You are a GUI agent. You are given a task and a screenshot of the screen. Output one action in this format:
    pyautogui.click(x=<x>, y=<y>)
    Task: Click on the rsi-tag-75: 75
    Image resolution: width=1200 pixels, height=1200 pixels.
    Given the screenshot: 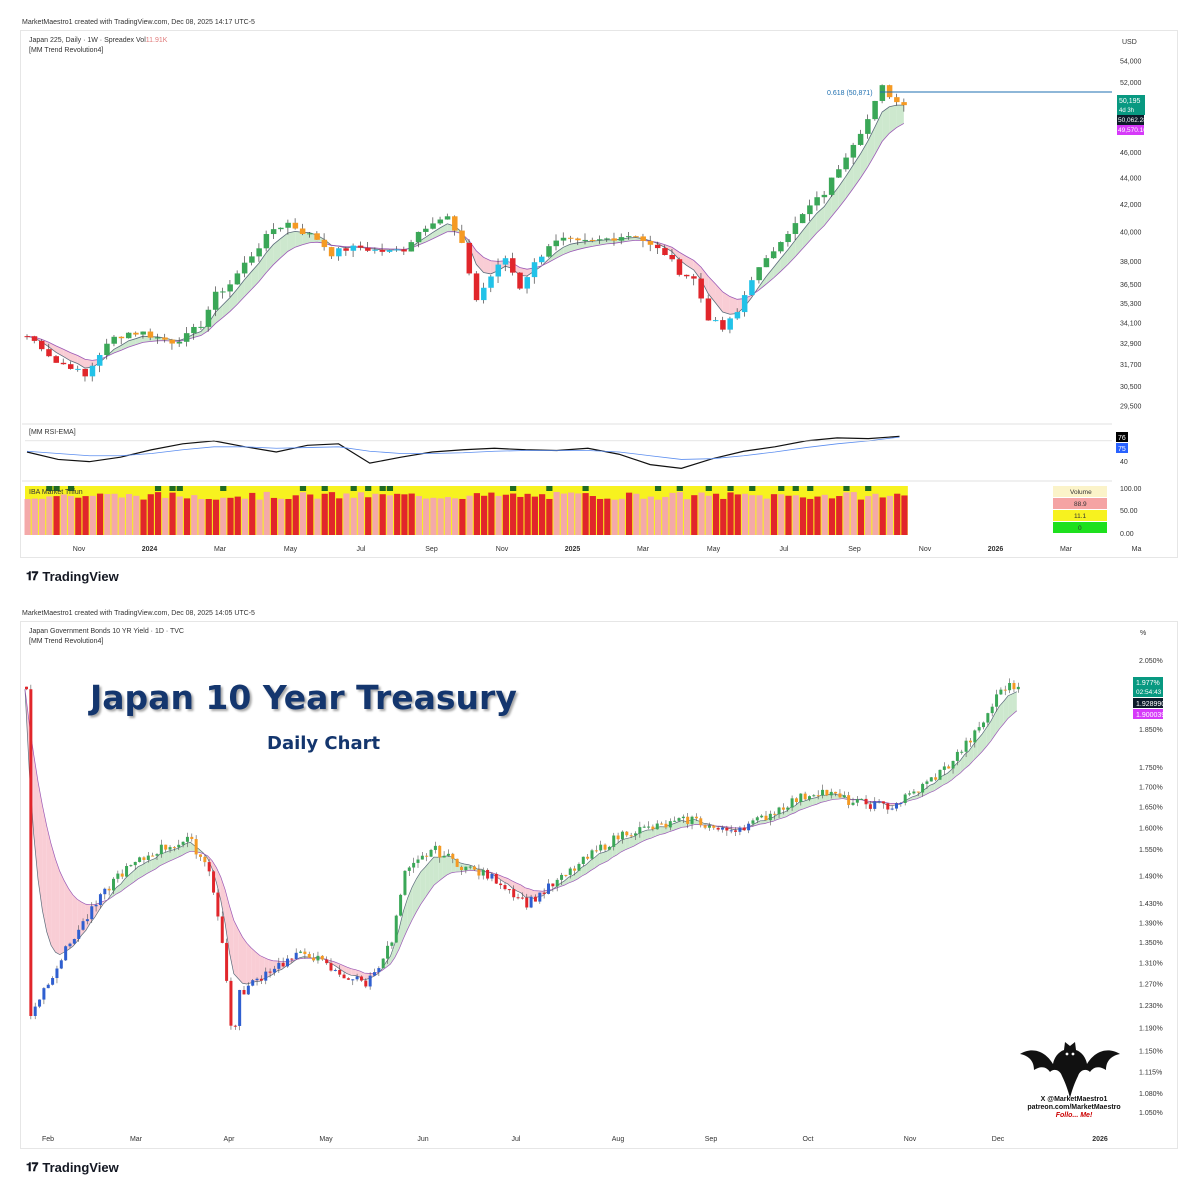 What is the action you would take?
    pyautogui.click(x=1122, y=449)
    